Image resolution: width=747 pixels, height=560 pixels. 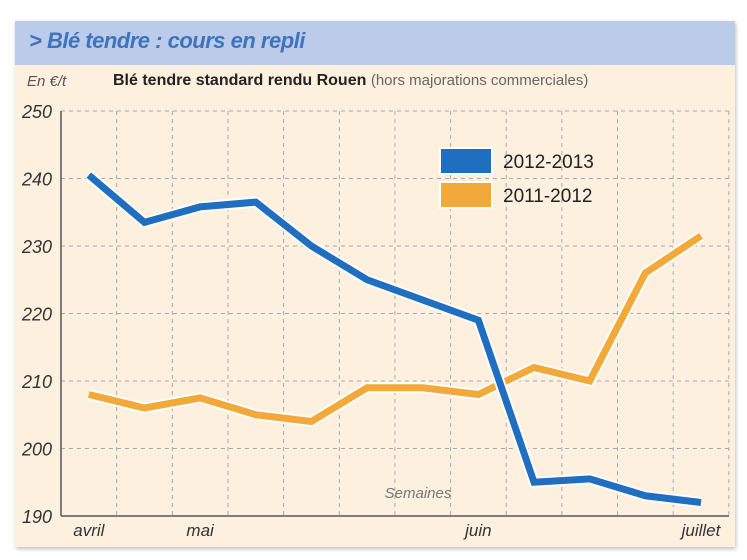 I want to click on x-tick-label: mai, so click(x=200, y=530).